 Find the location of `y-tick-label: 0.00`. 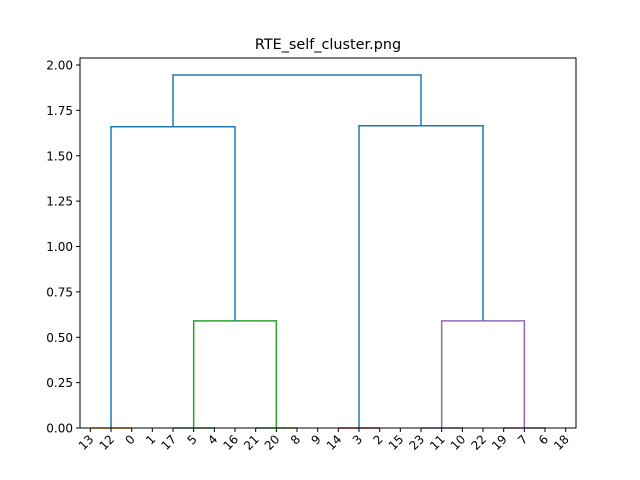

y-tick-label: 0.00 is located at coordinates (59, 429).